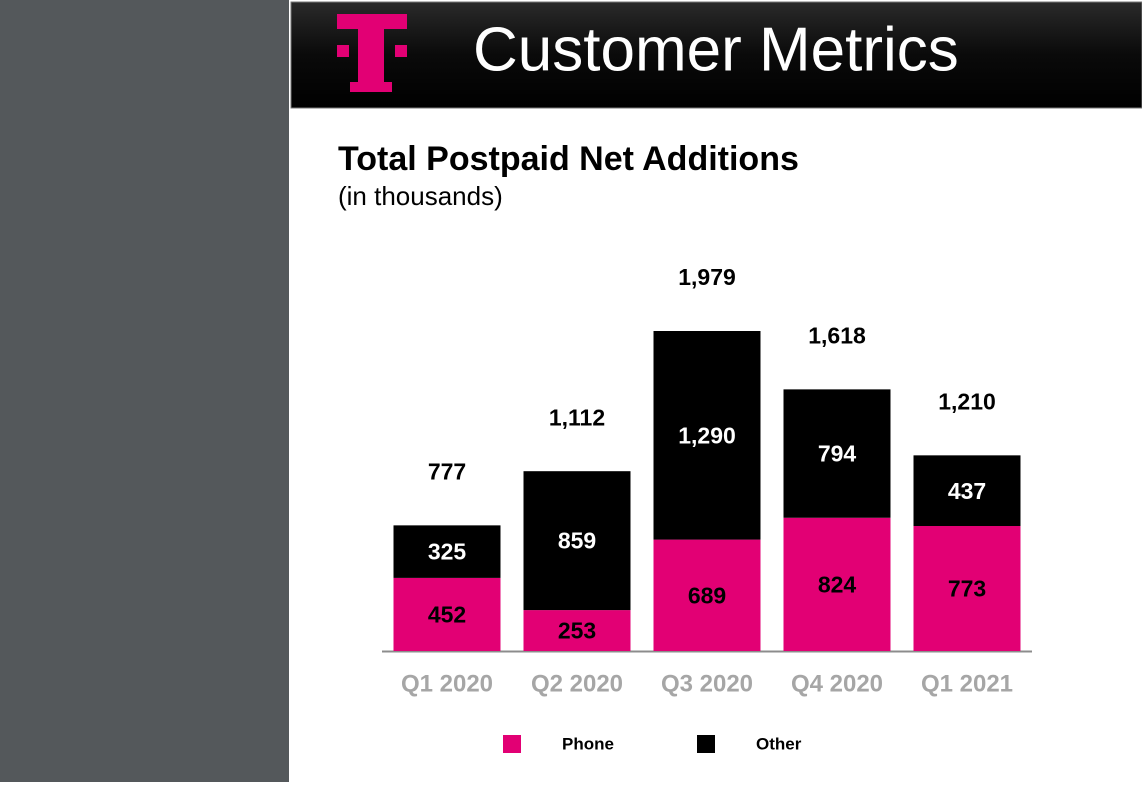 This screenshot has height=787, width=1142. I want to click on value-label: 794, so click(837, 454).